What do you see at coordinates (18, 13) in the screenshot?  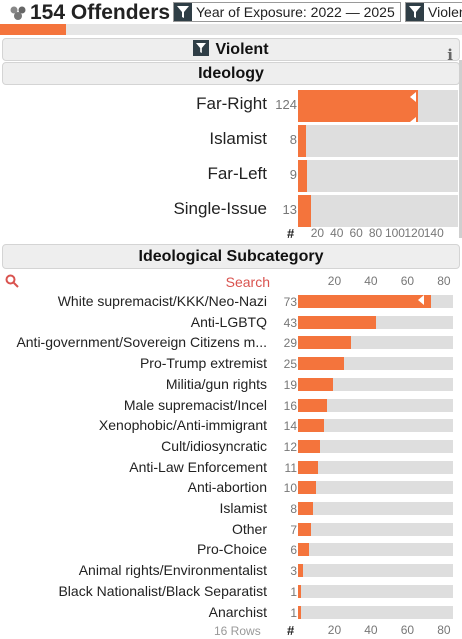 I see `group-icon` at bounding box center [18, 13].